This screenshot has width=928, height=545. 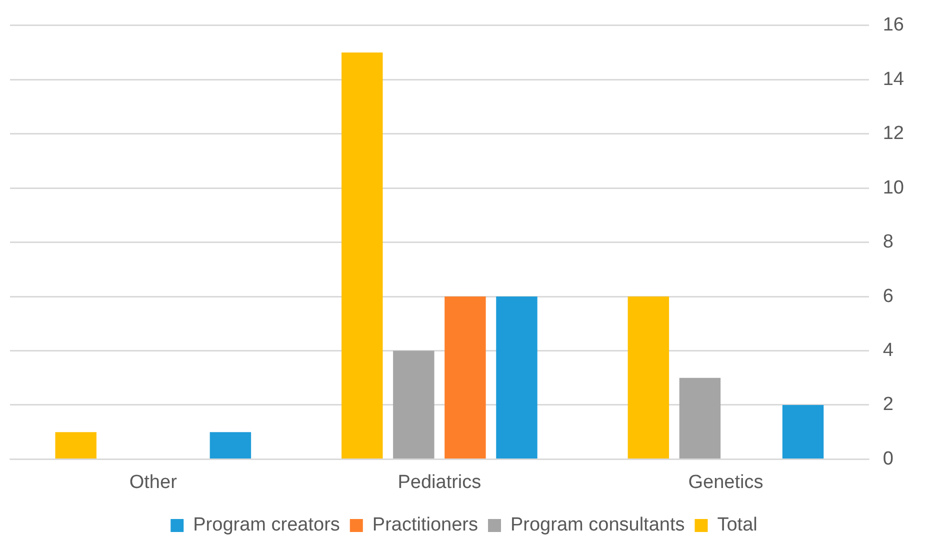 What do you see at coordinates (737, 525) in the screenshot?
I see `legend-label: Total` at bounding box center [737, 525].